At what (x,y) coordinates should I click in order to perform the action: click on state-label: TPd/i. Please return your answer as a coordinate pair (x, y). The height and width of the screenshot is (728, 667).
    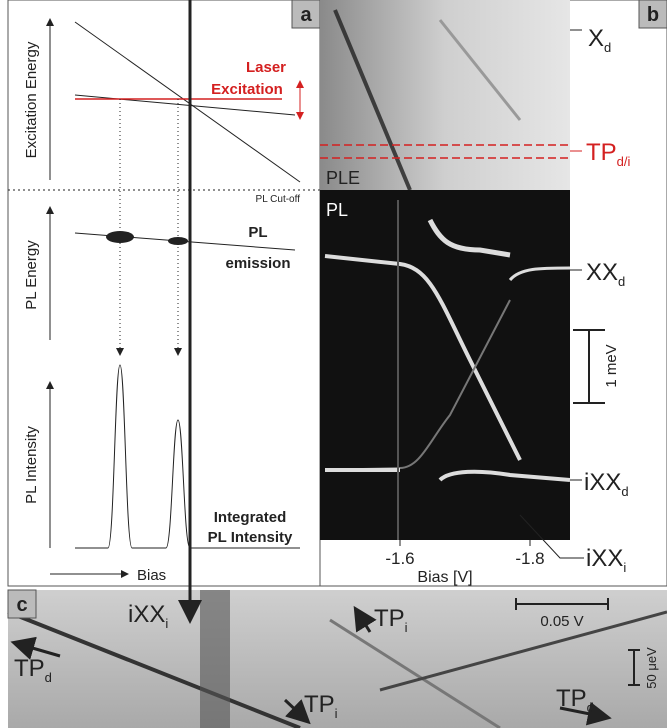
    Looking at the image, I should click on (608, 154).